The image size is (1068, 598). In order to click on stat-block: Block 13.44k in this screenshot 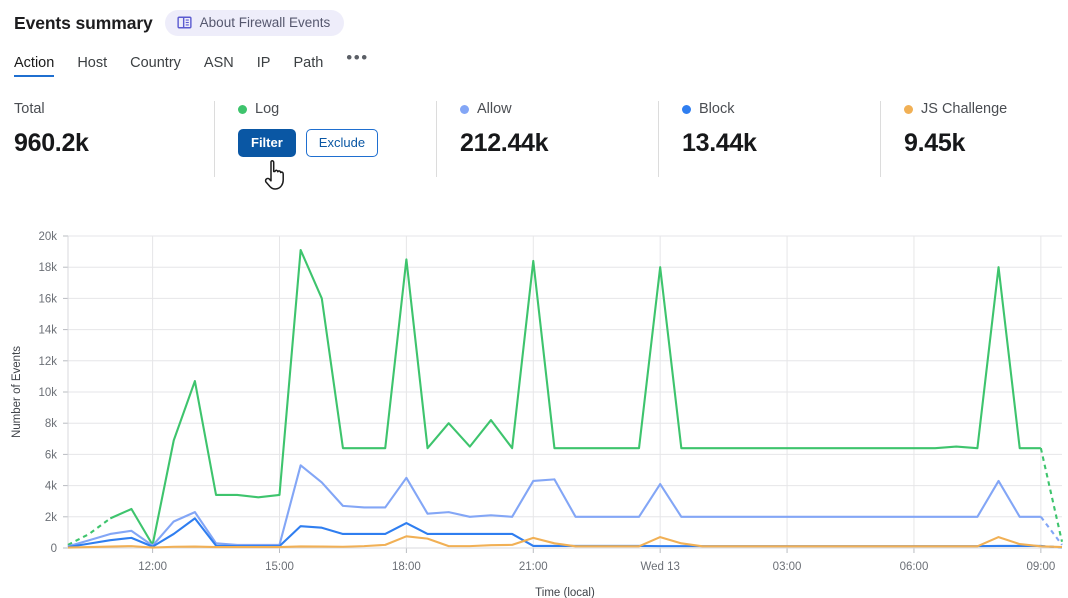, I will do `click(769, 139)`.